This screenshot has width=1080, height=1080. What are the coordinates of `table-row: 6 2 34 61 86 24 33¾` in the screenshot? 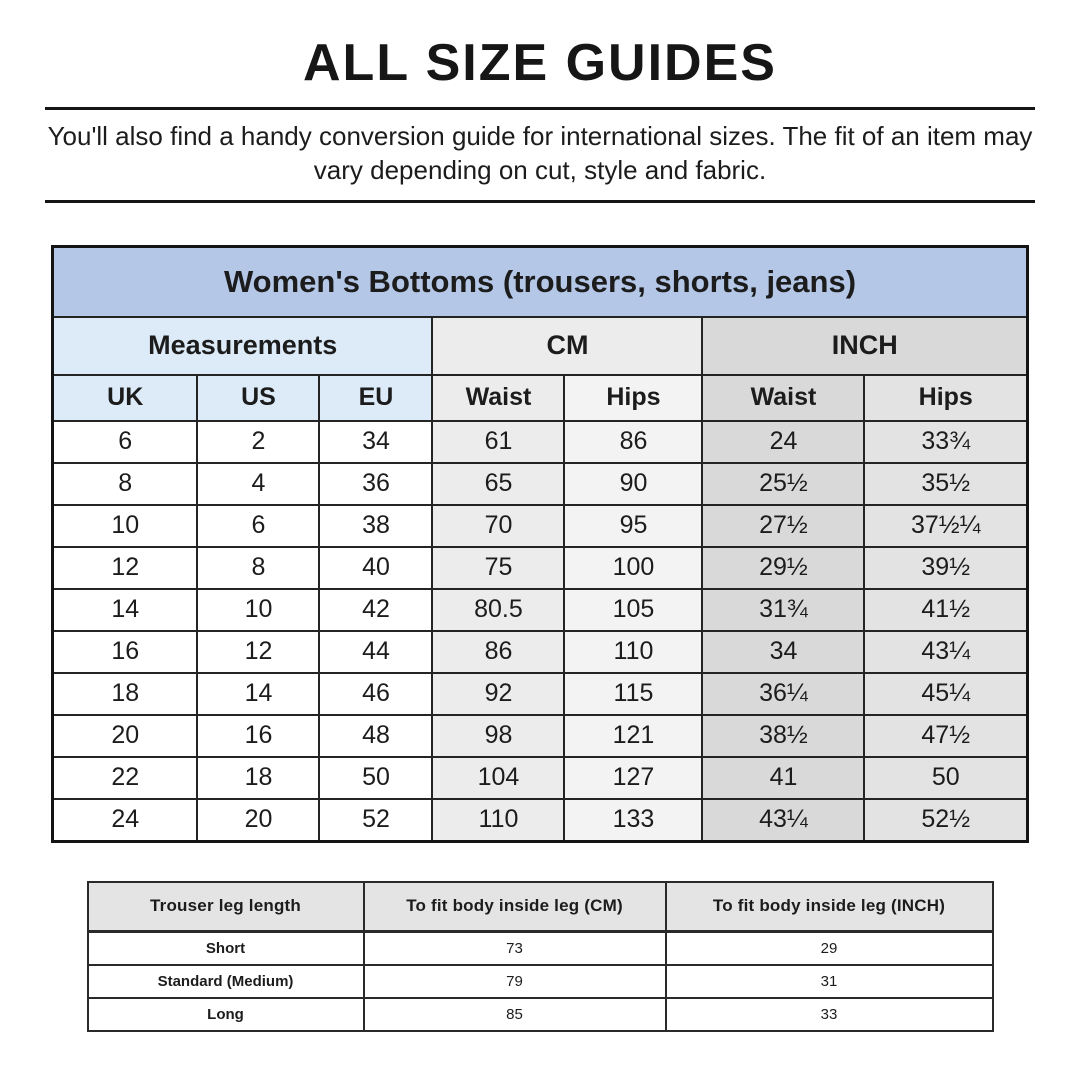 It's located at (540, 441).